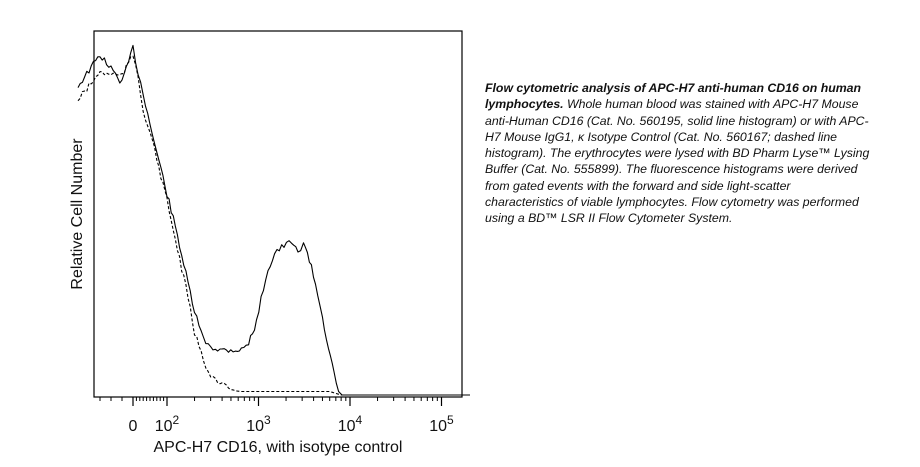  I want to click on y-axis-label: Relative Cell Number, so click(77, 214).